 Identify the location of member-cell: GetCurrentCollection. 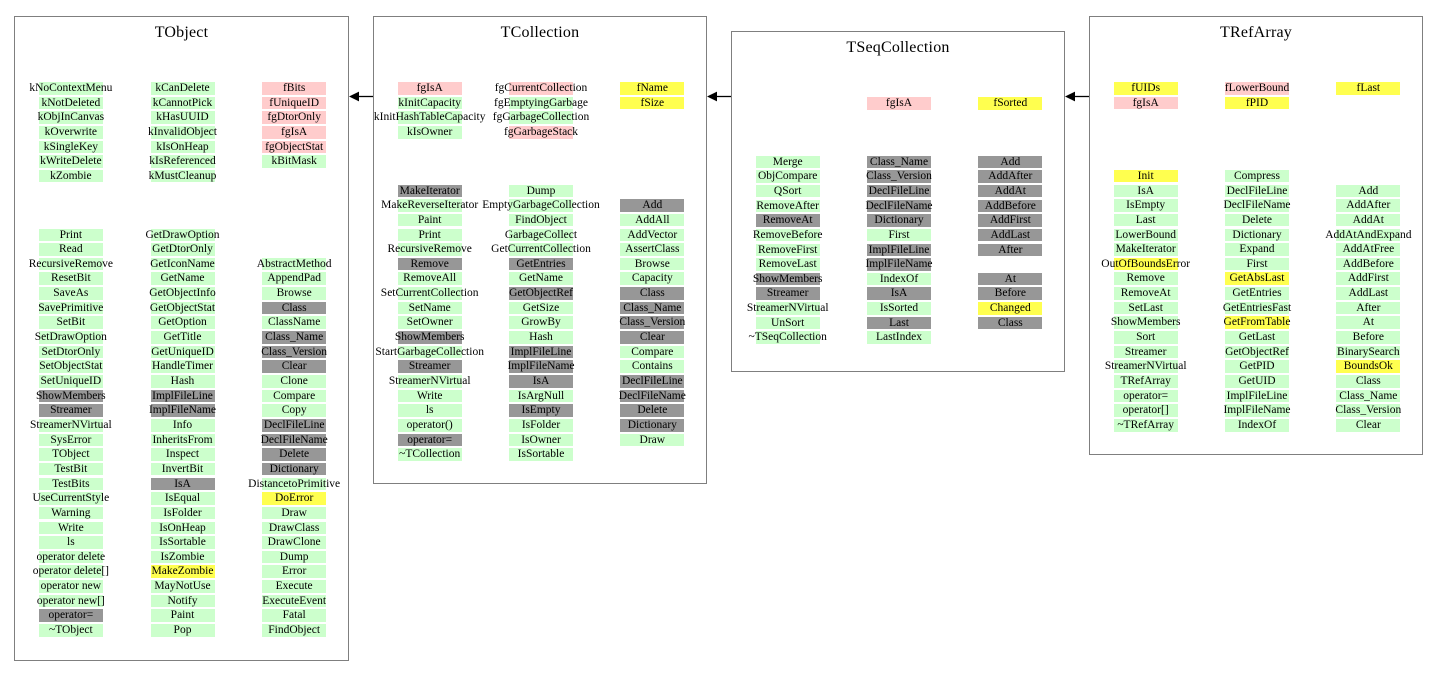
(541, 249).